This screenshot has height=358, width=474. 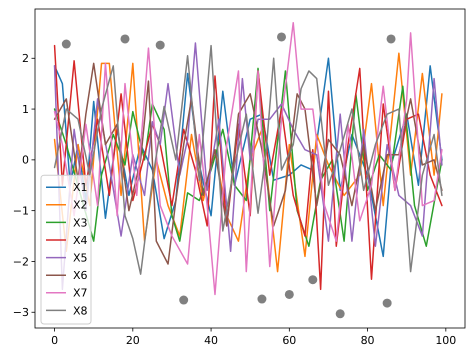 I want to click on legend-label: X5, so click(x=80, y=257).